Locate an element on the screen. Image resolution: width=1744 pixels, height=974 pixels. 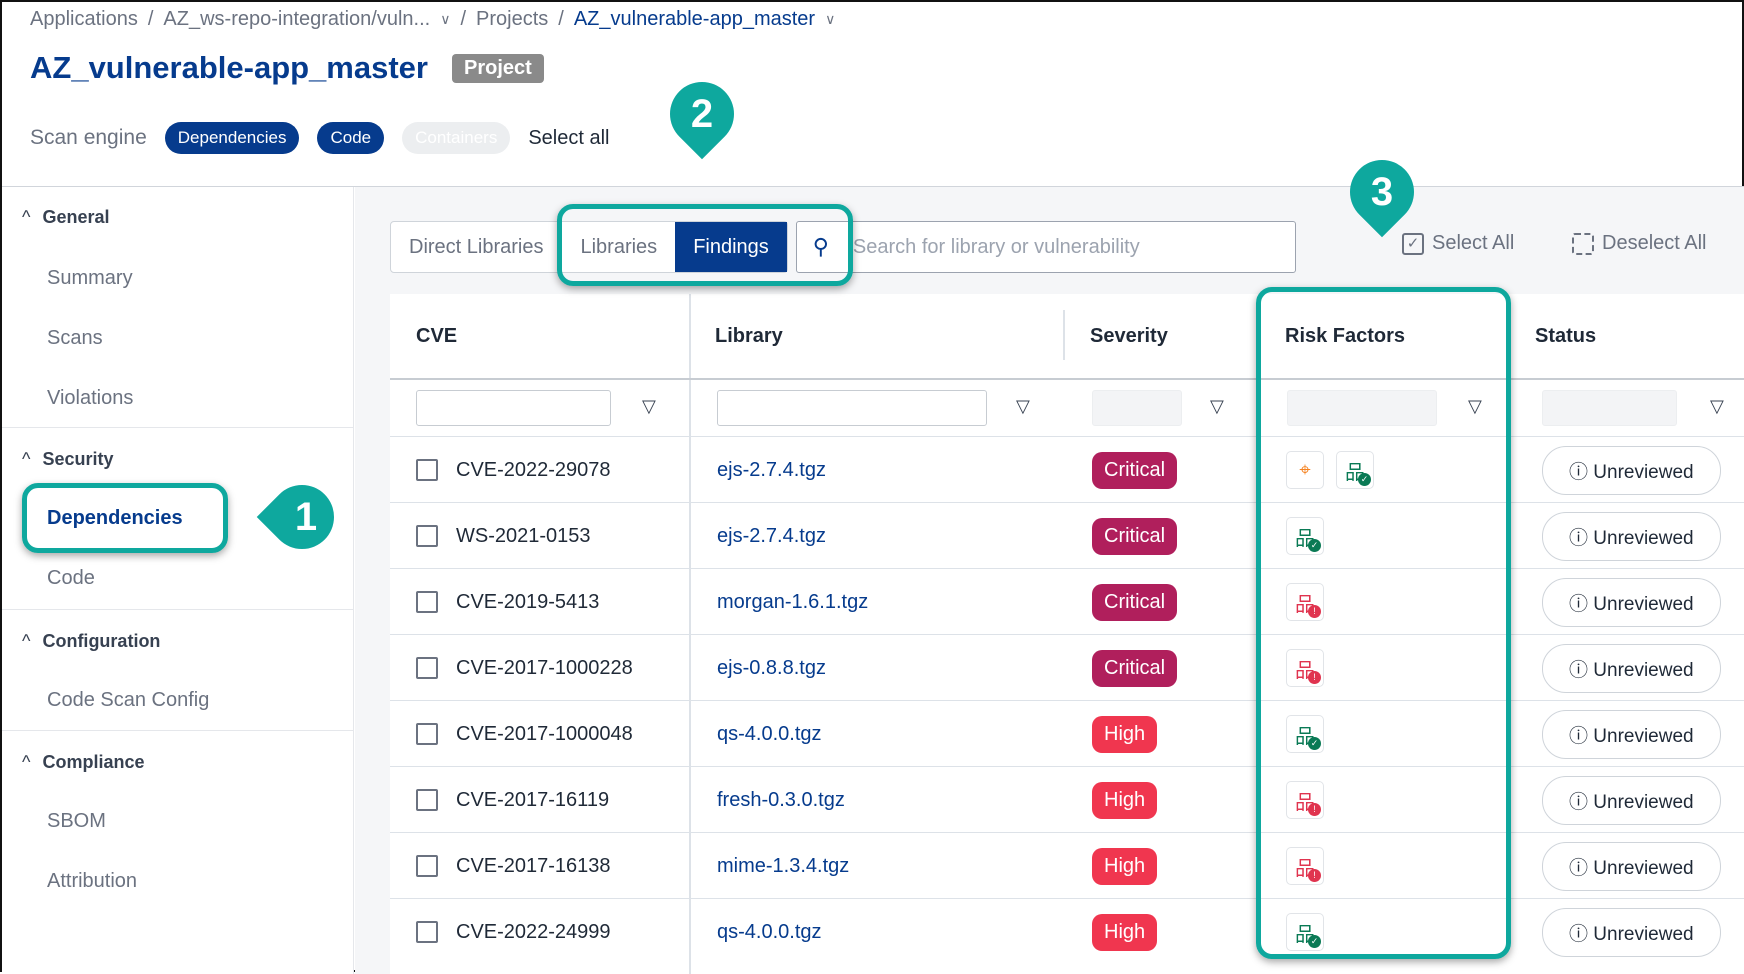
sidebar-item-sbom: SBOM is located at coordinates (76, 821).